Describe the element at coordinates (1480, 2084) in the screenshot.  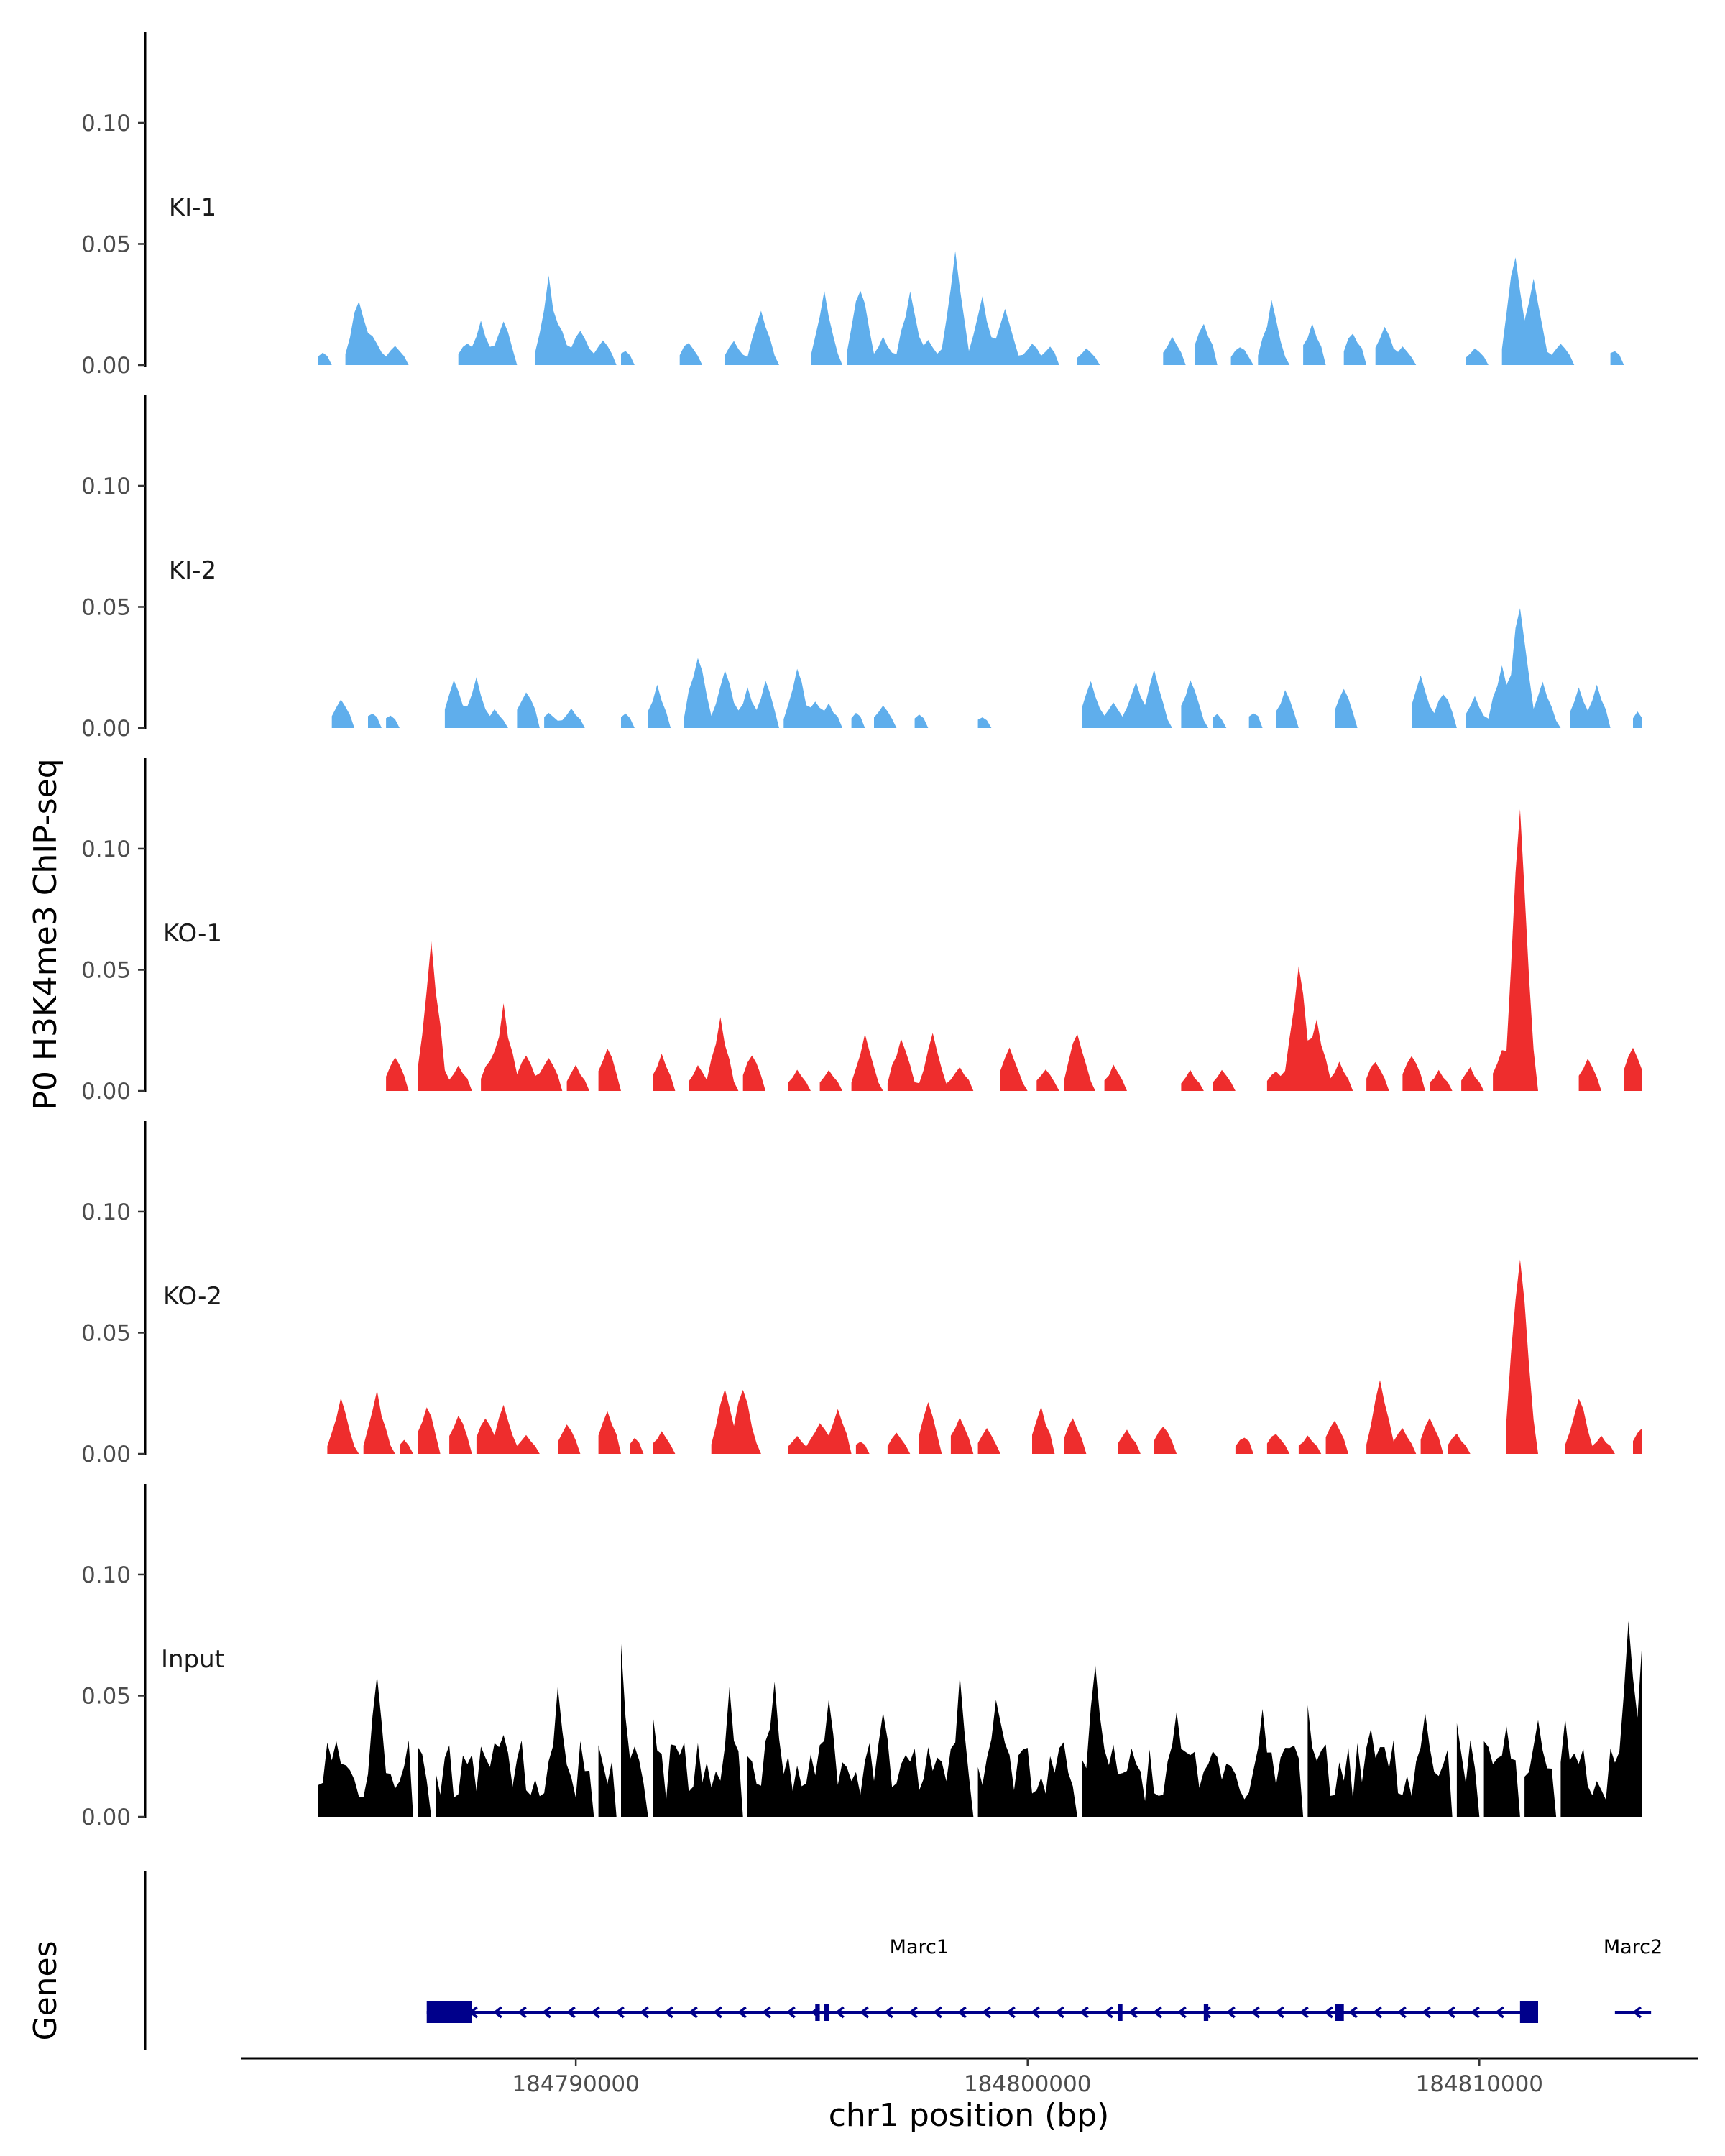
I see `x-tick-label: 184810000` at that location.